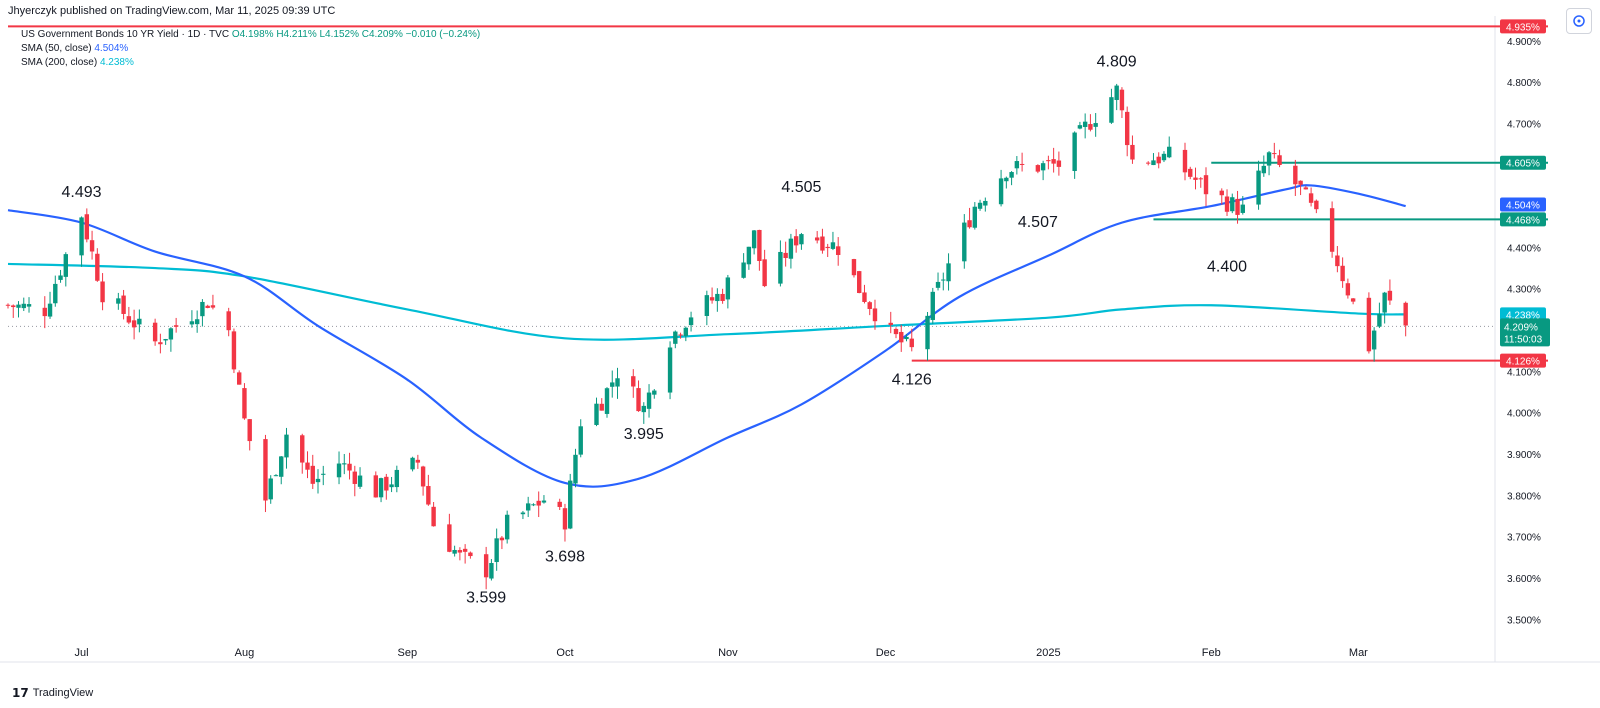  I want to click on tradingview-brand: 𝟭𝟳 TradingView, so click(52, 693).